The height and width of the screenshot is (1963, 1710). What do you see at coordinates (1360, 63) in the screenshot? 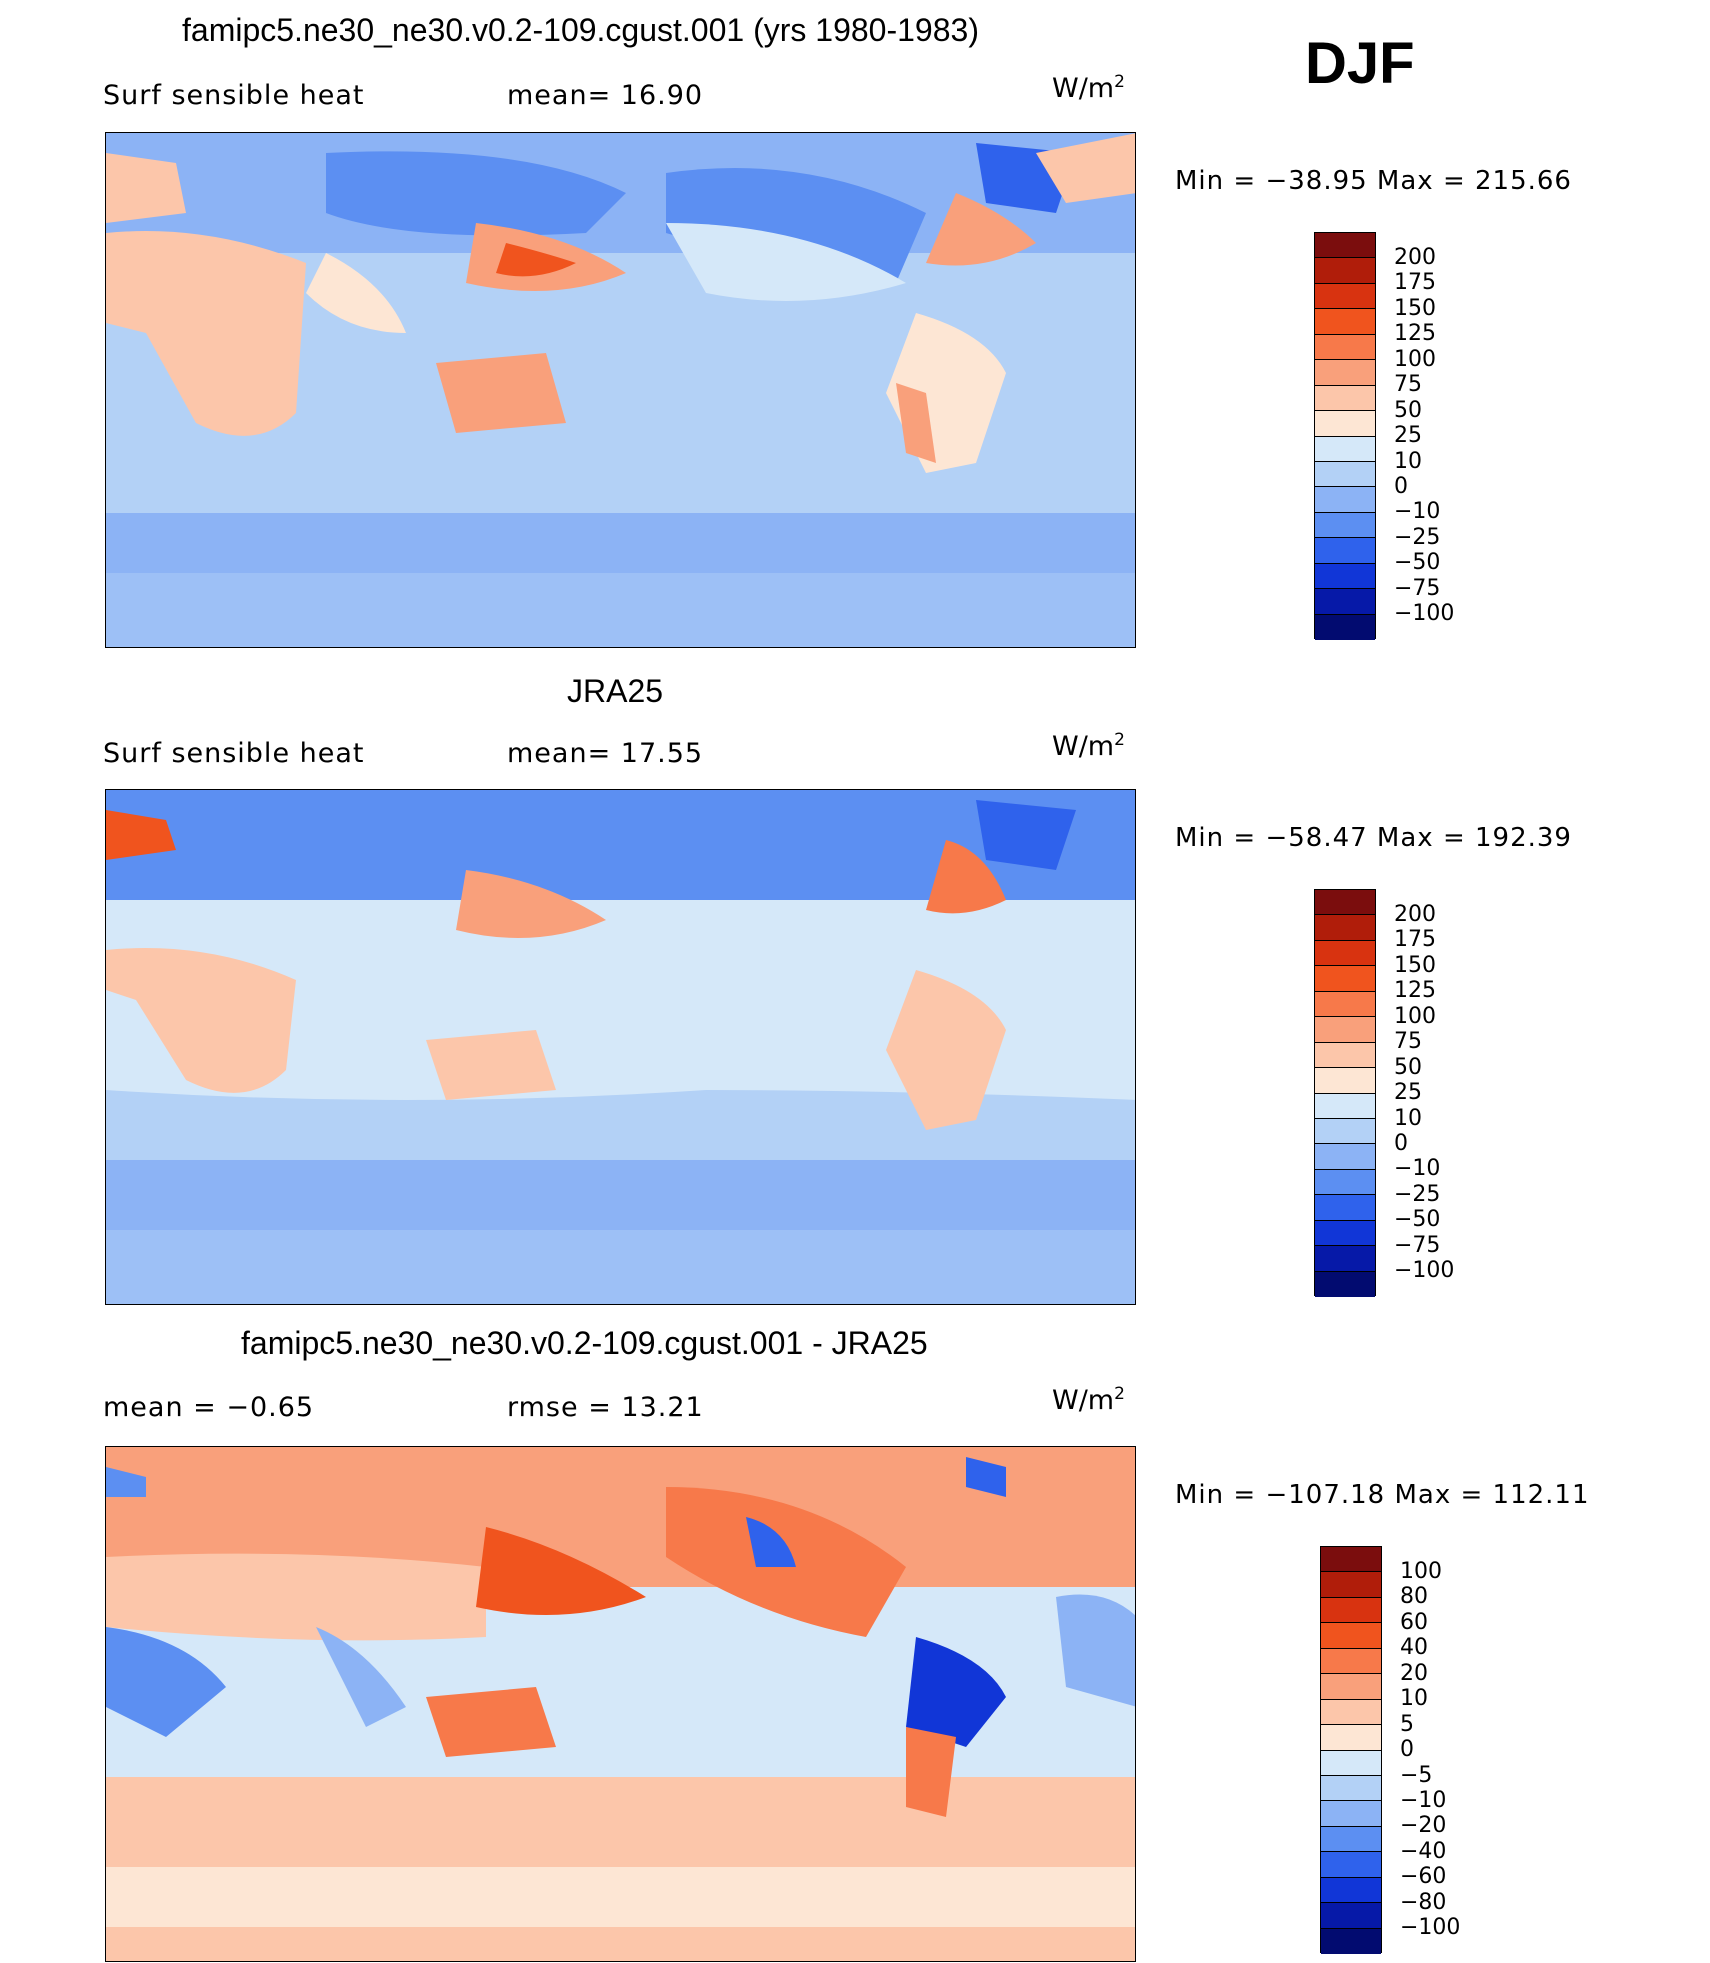
I see `season-label: DJF` at bounding box center [1360, 63].